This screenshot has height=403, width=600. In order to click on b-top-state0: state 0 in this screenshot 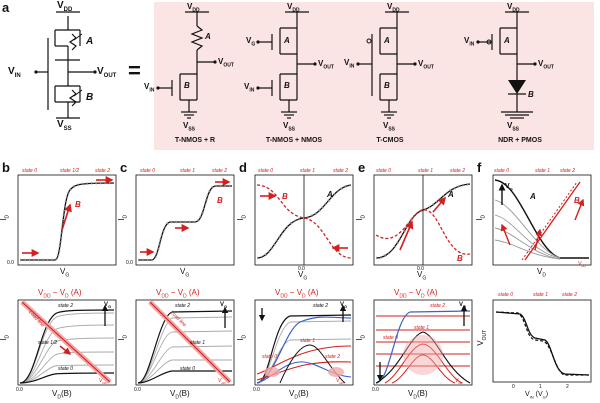, I will do `click(30, 171)`.